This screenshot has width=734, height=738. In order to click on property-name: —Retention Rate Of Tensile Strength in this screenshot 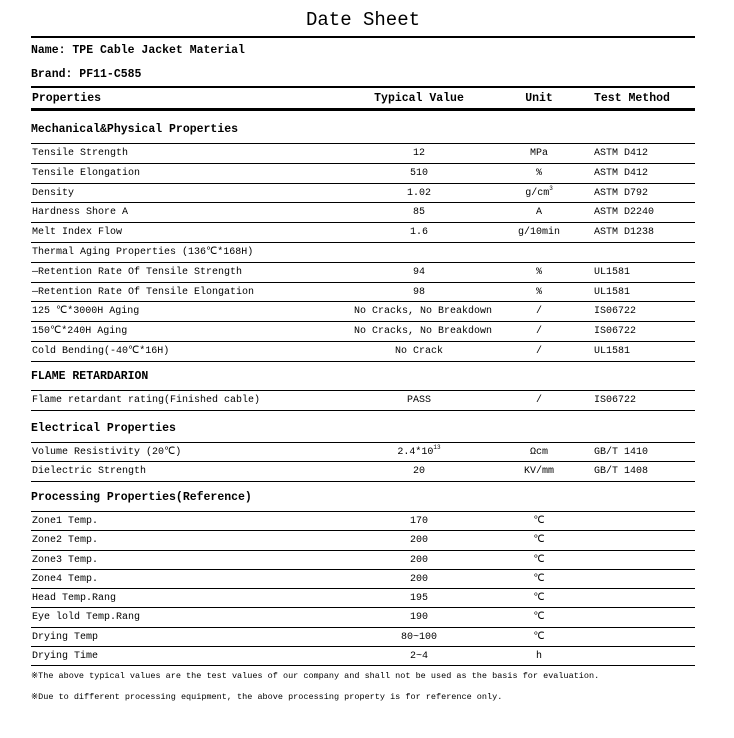, I will do `click(192, 272)`.